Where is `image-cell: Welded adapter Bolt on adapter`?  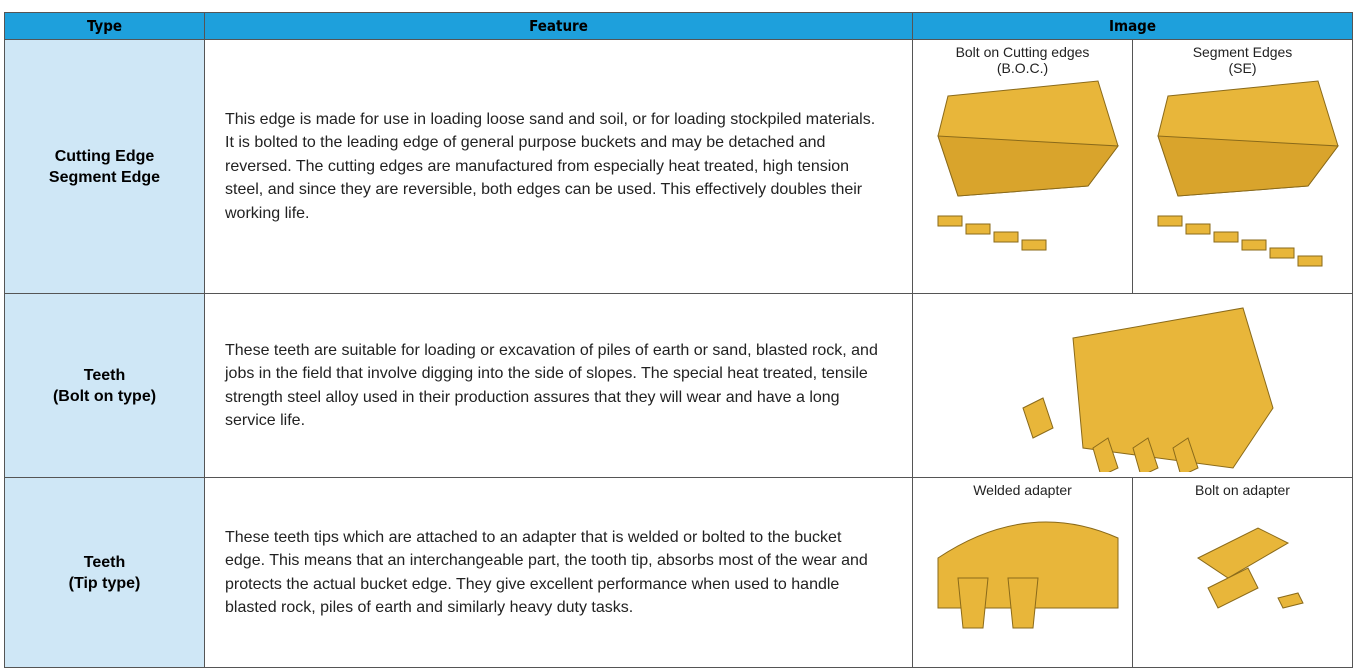
image-cell: Welded adapter Bolt on adapter is located at coordinates (1132, 572).